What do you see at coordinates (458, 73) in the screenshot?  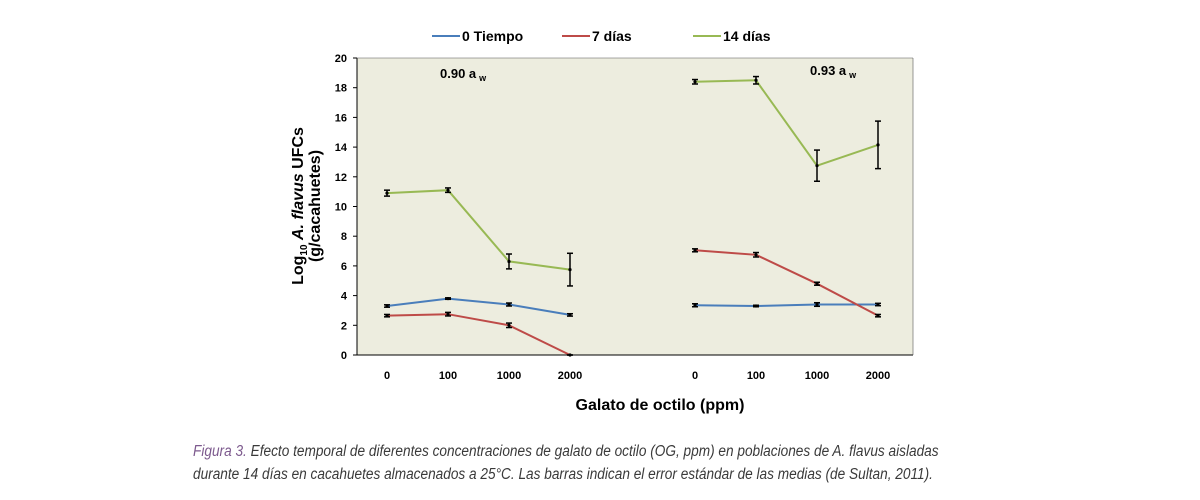 I see `panel-label-left-text: 0.90 a` at bounding box center [458, 73].